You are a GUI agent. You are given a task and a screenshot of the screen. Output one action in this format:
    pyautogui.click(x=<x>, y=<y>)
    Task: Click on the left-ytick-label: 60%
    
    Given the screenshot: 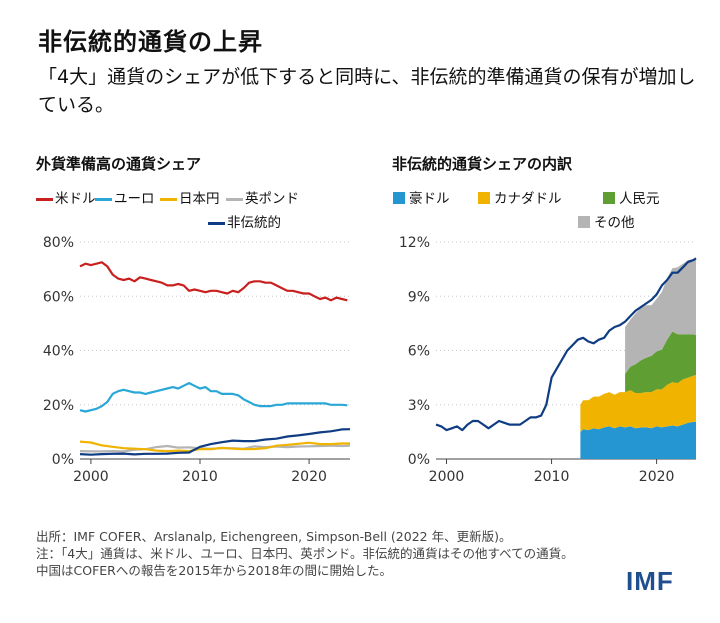 What is the action you would take?
    pyautogui.click(x=58, y=297)
    